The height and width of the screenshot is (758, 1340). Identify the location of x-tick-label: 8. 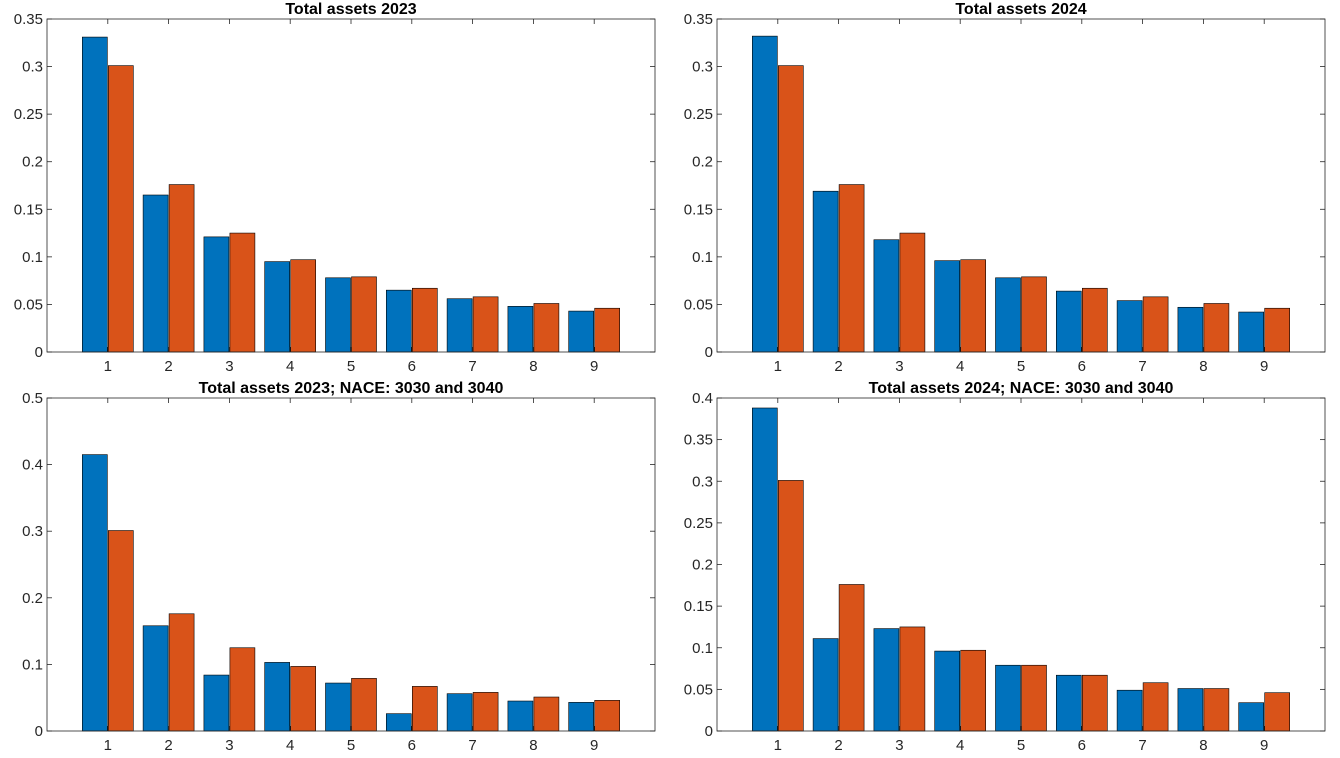
(533, 366).